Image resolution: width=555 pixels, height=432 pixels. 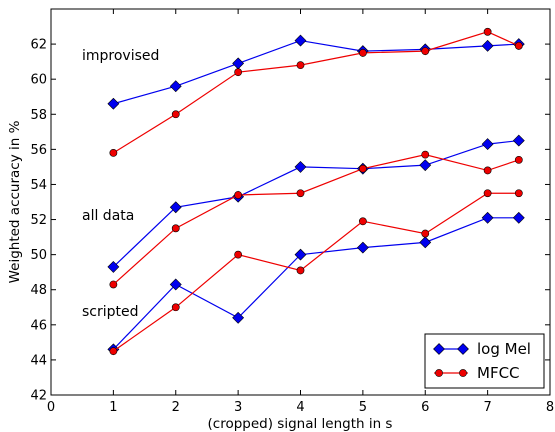 I want to click on x-tick-label: 2, so click(x=176, y=407).